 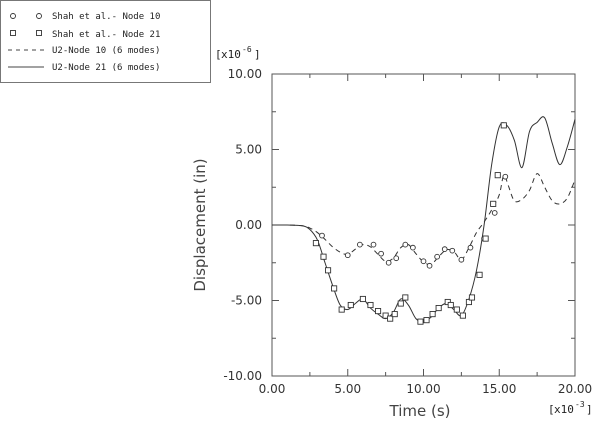 I want to click on legend-box, so click(x=105, y=41).